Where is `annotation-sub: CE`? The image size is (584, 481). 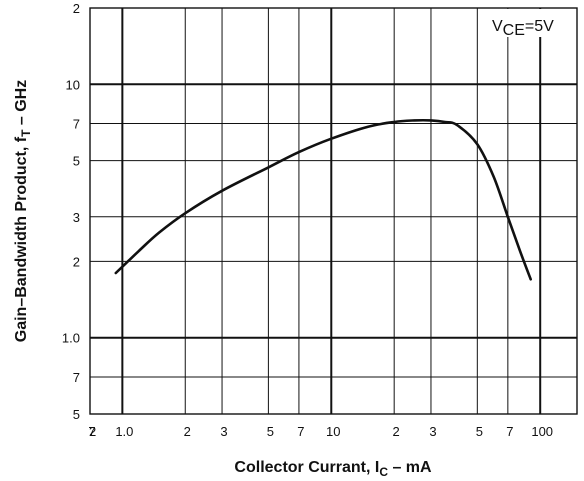 annotation-sub: CE is located at coordinates (514, 30).